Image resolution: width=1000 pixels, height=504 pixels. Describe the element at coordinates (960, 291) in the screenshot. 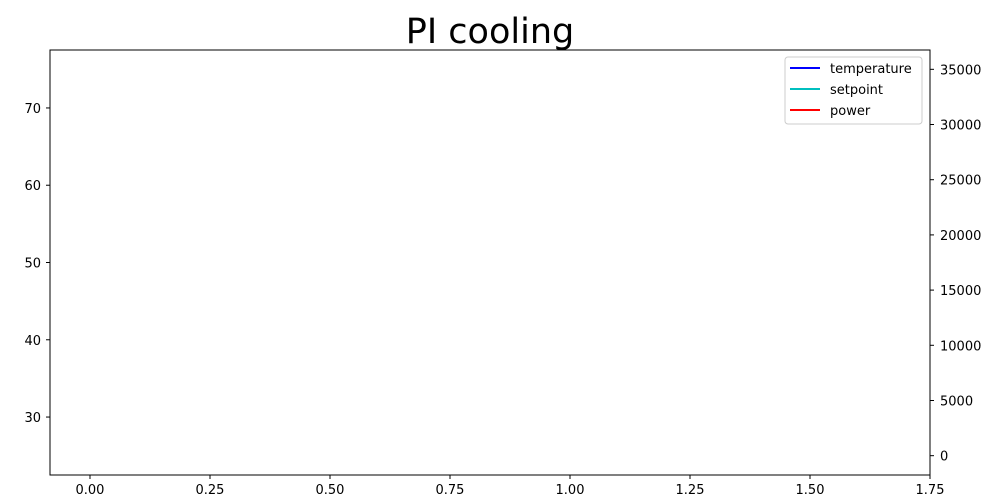

I see `y2-tick-label: 15000` at that location.